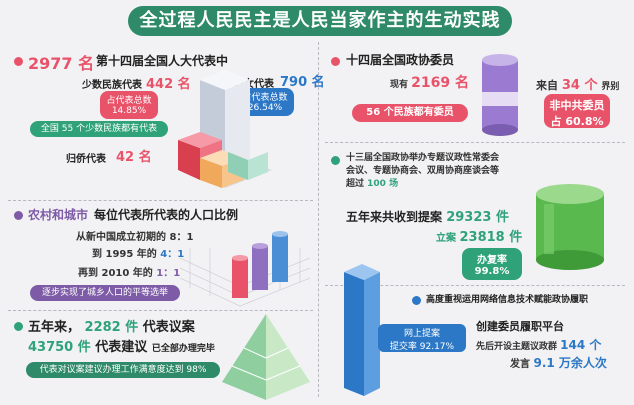 This screenshot has width=634, height=405. Describe the element at coordinates (162, 61) in the screenshot. I see `deputies-label: 第十四届全国人大代表中` at that location.